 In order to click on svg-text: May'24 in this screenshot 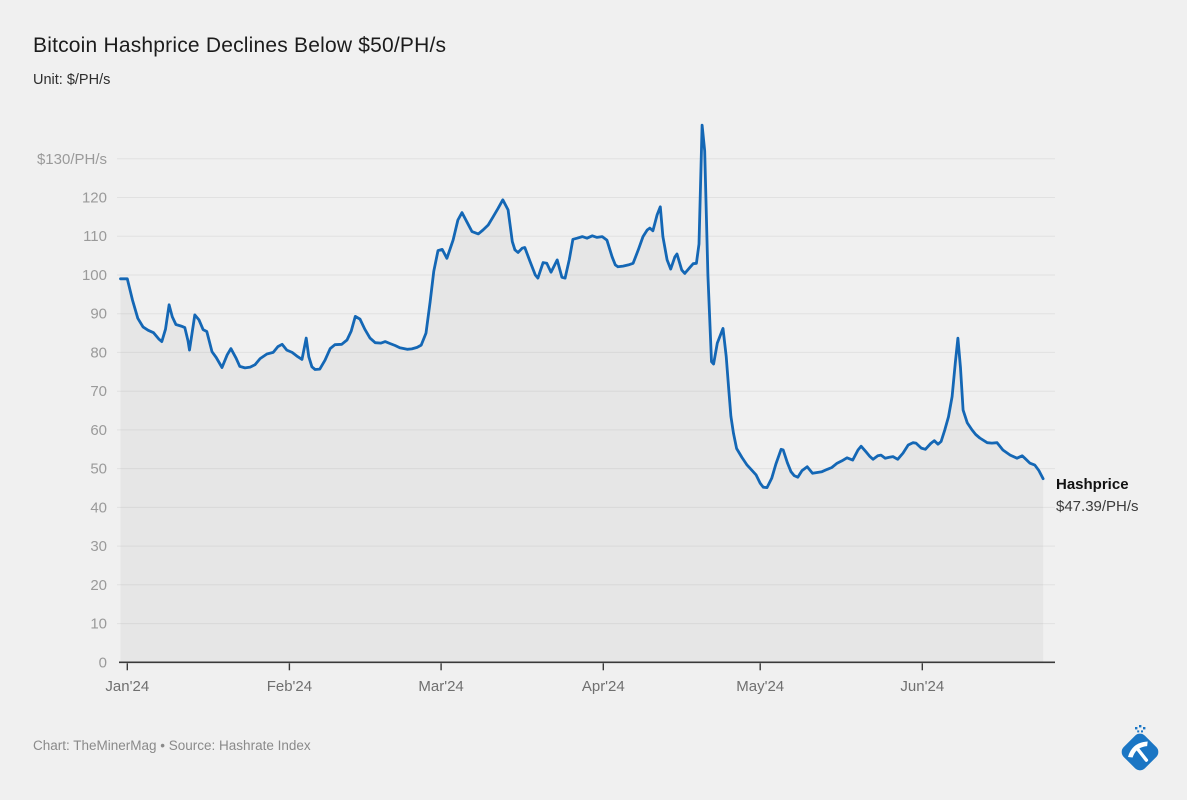, I will do `click(760, 686)`.